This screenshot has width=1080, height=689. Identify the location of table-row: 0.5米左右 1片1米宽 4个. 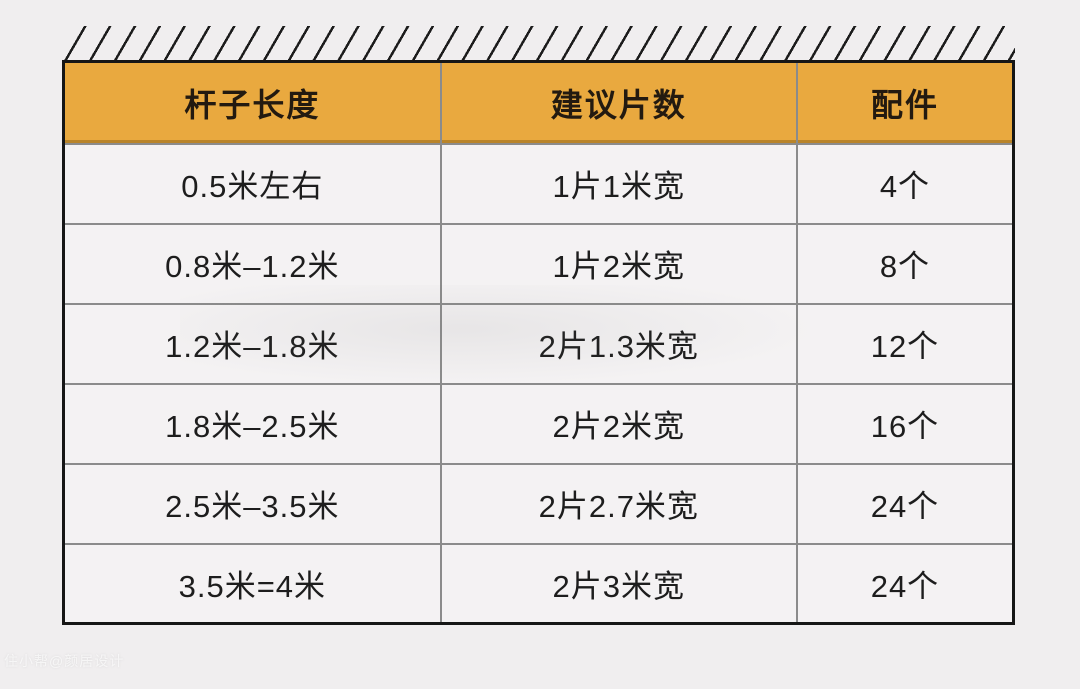
(538, 183).